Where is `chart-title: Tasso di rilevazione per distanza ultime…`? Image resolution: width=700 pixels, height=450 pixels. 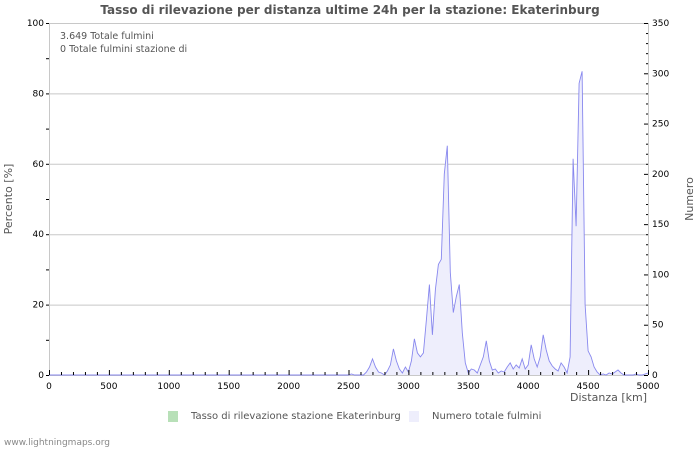 chart-title: Tasso di rilevazione per distanza ultime… is located at coordinates (350, 10).